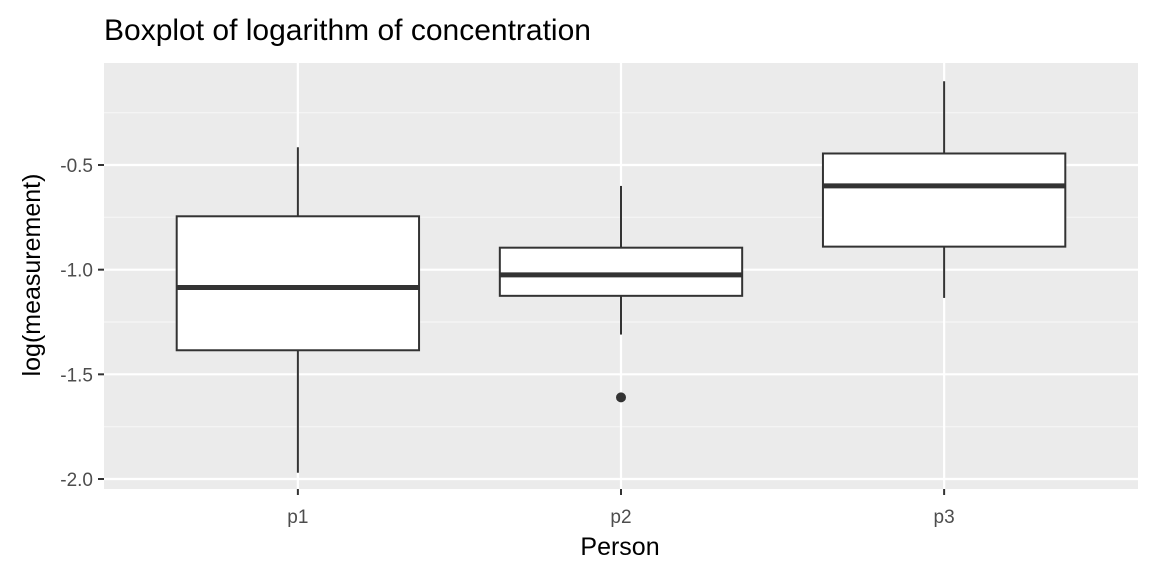 The image size is (1152, 581). Describe the element at coordinates (944, 517) in the screenshot. I see `x-tick-label-p3: p3` at that location.